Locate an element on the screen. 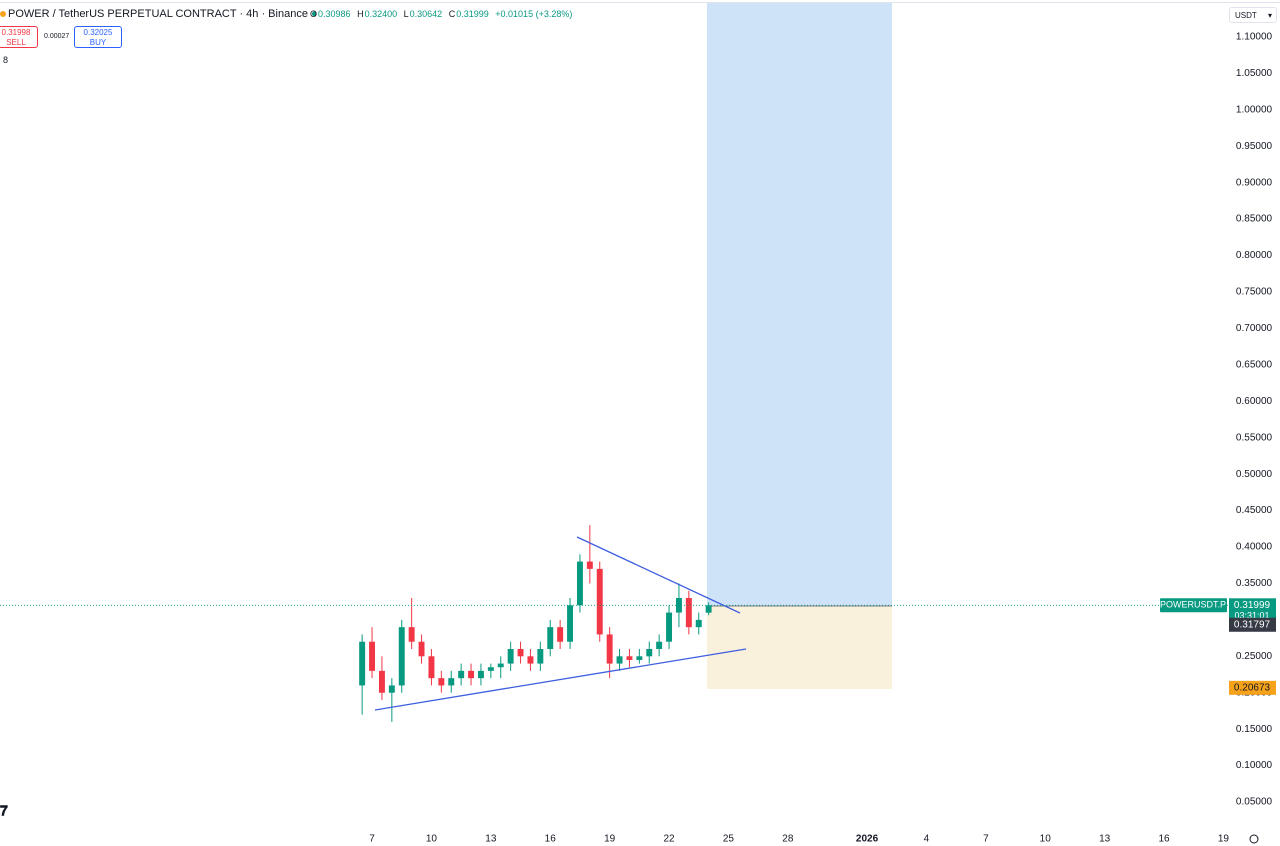 Image resolution: width=1280 pixels, height=846 pixels. y-tick-label: 0.75000 is located at coordinates (1254, 292).